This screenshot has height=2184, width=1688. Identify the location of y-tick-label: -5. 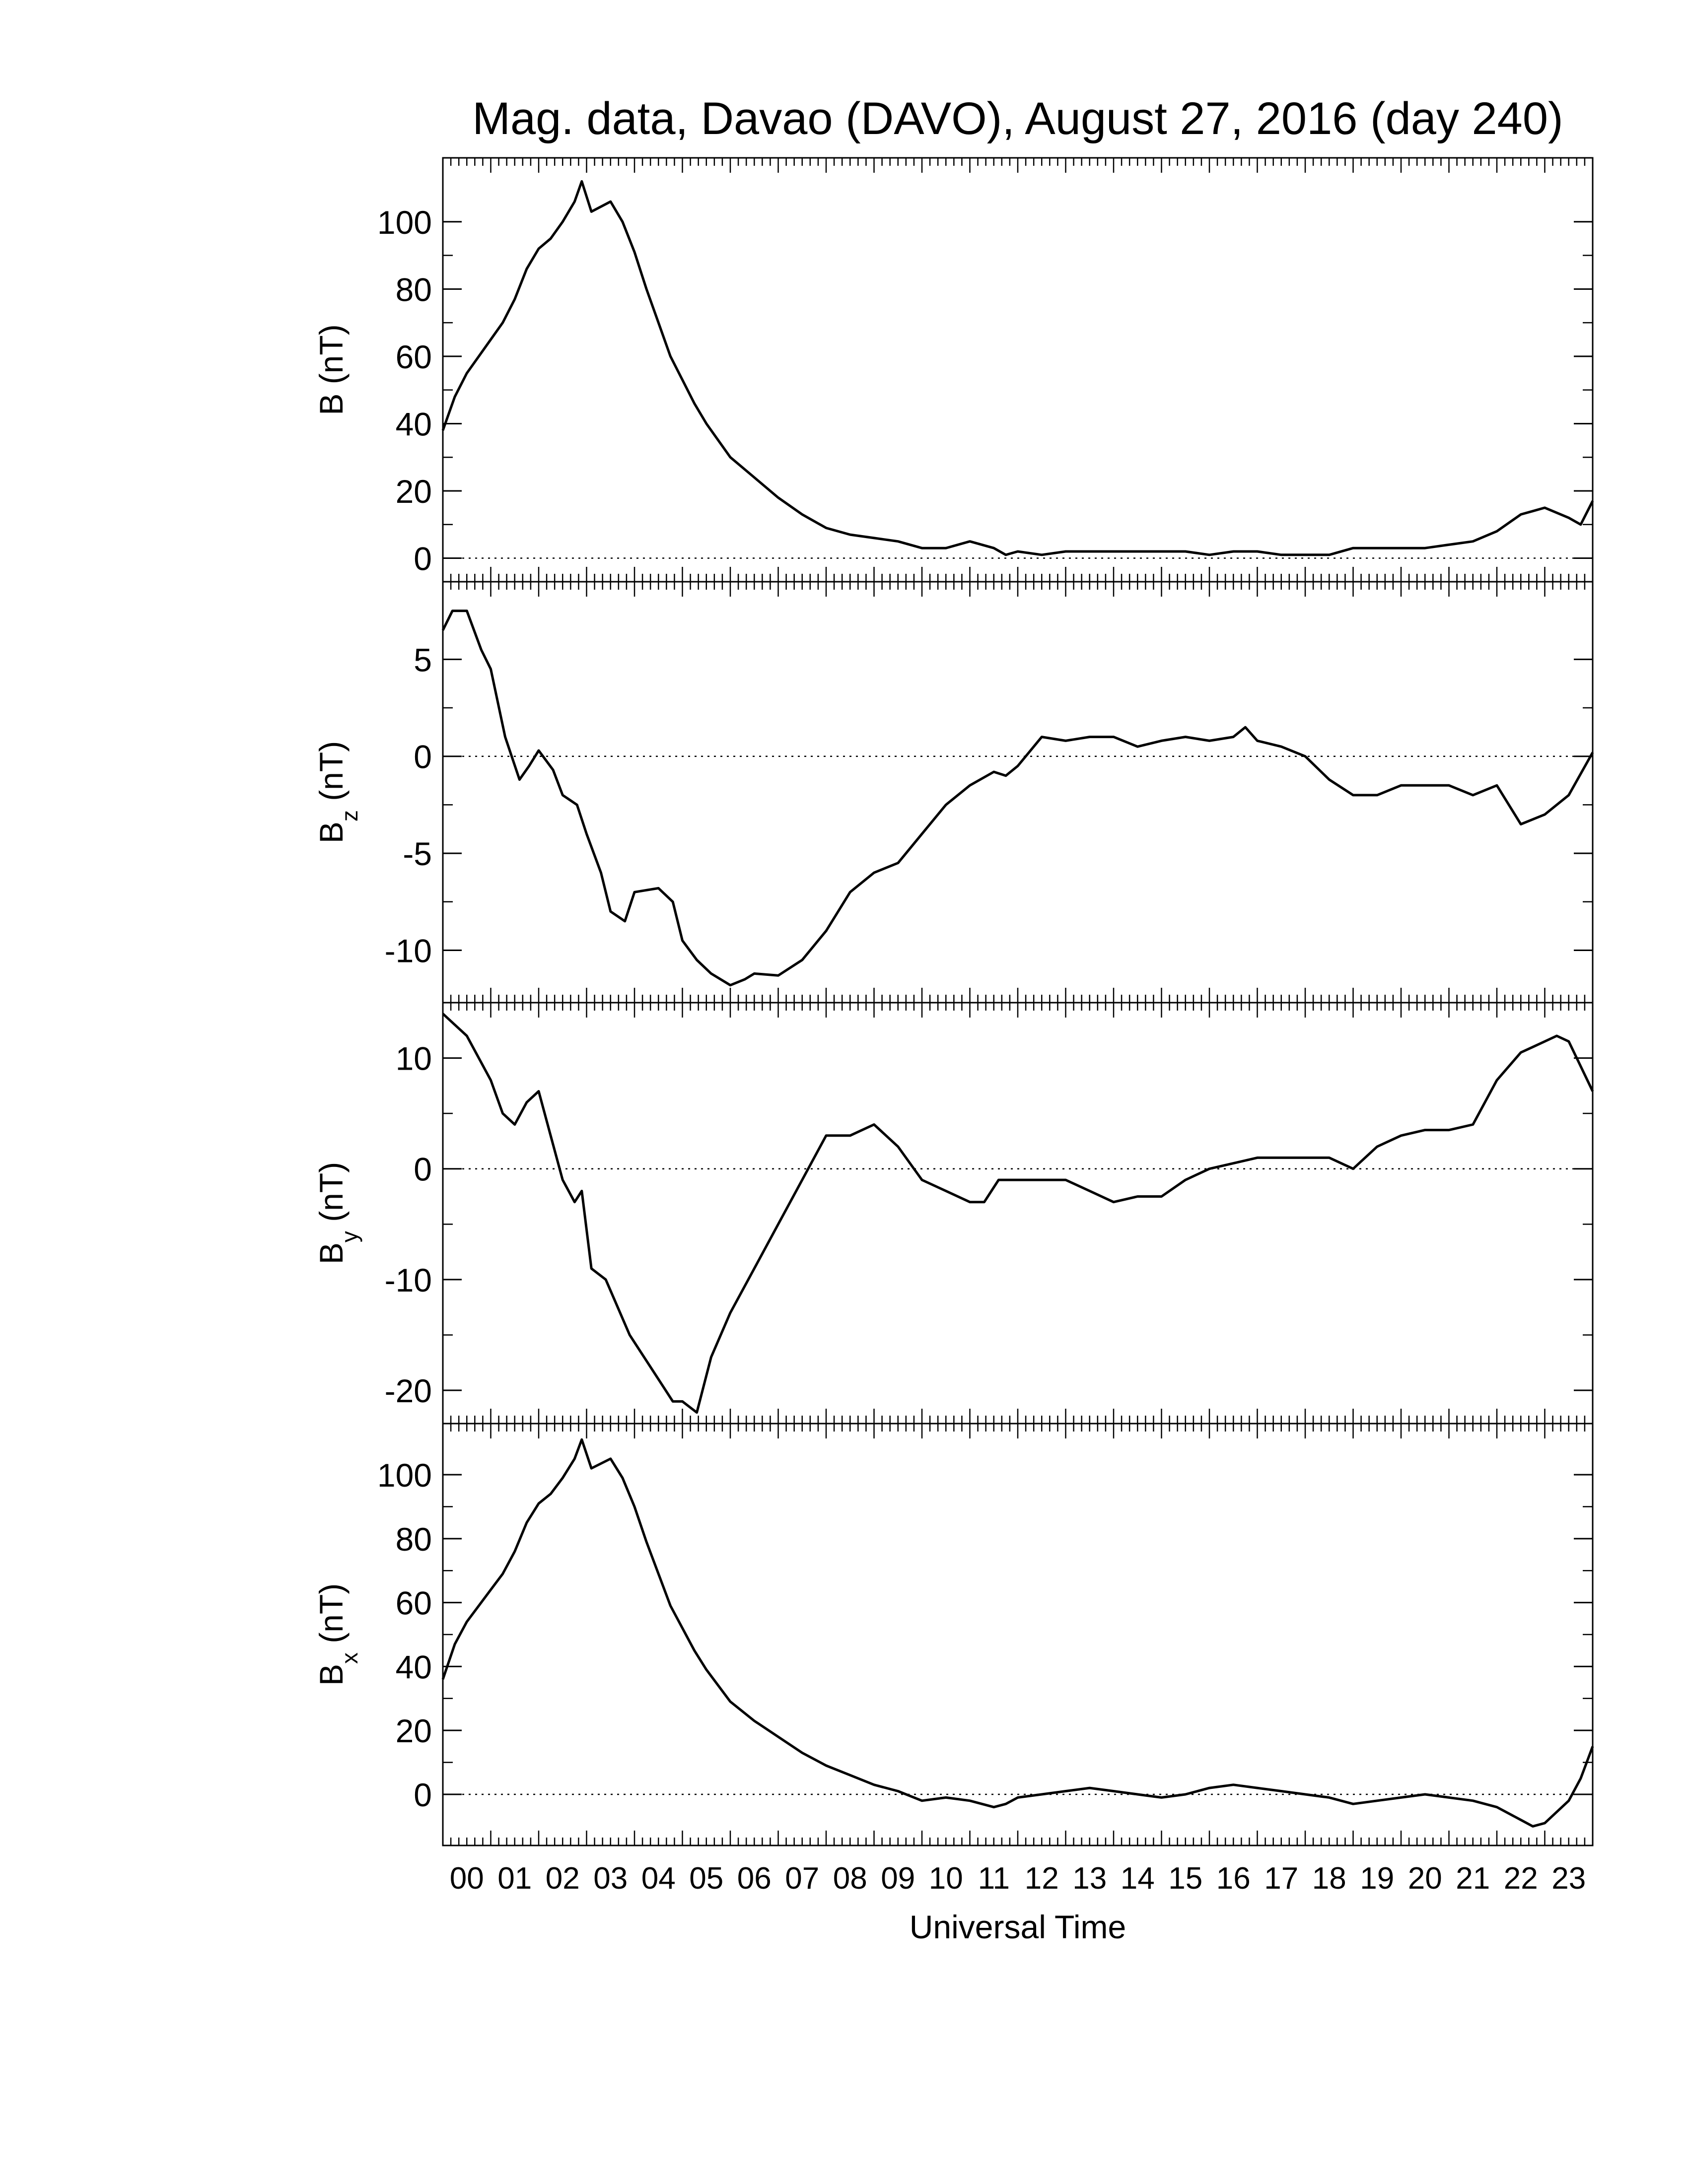
(417, 853).